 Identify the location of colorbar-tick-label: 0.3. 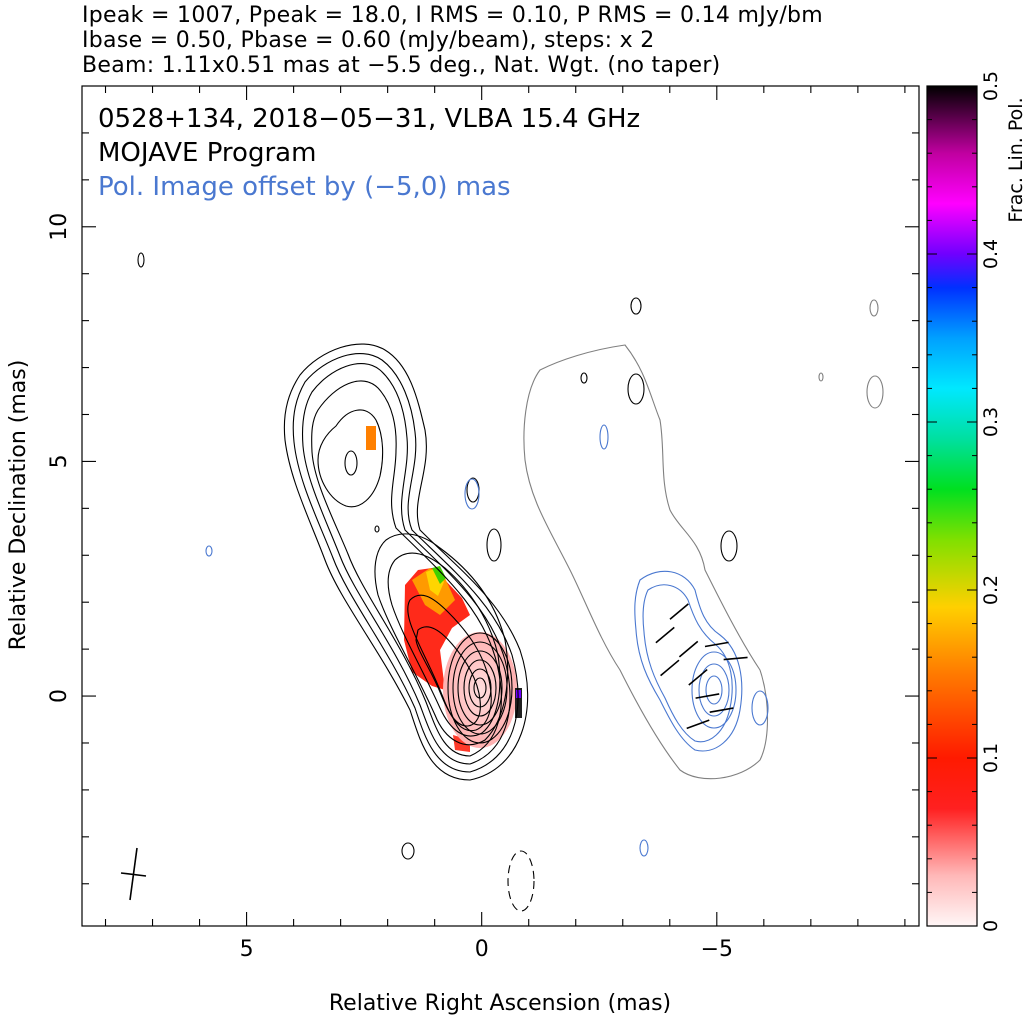
(991, 422).